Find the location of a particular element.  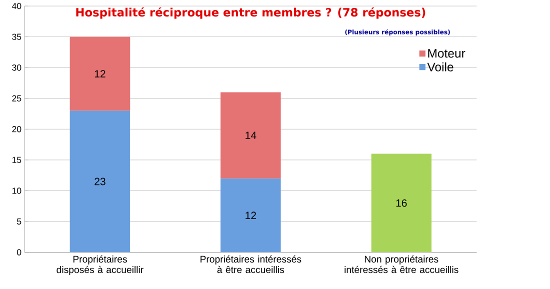

y-tick-label: 10 is located at coordinates (17, 191).